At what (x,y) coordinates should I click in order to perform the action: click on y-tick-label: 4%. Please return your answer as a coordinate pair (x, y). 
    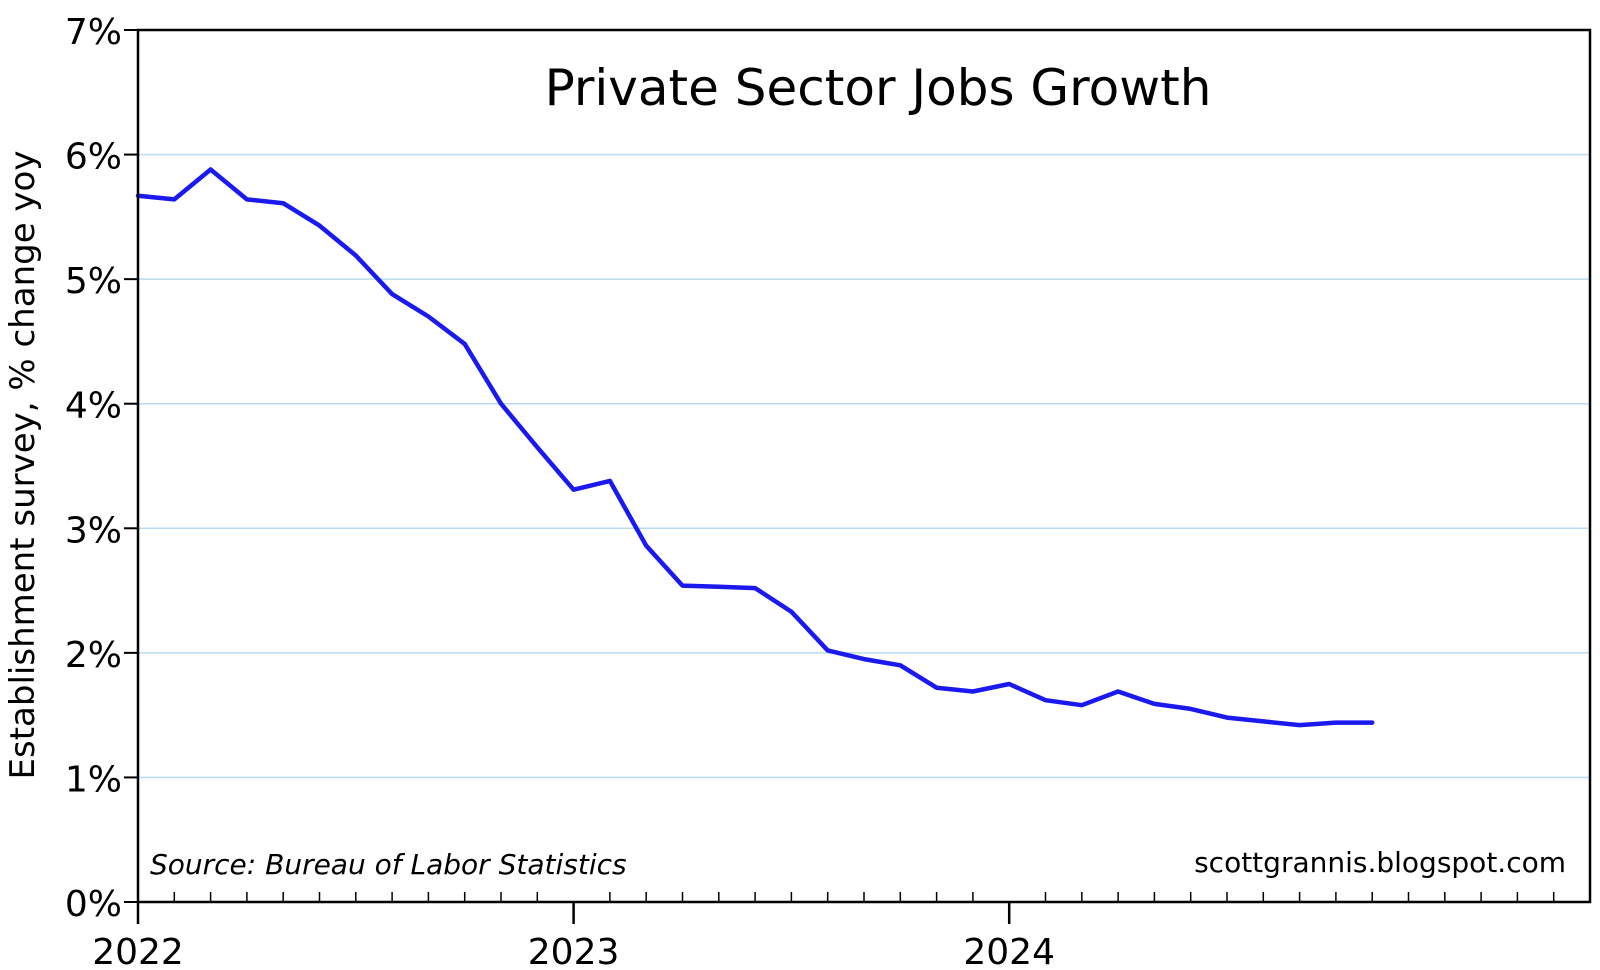
    Looking at the image, I should click on (93, 406).